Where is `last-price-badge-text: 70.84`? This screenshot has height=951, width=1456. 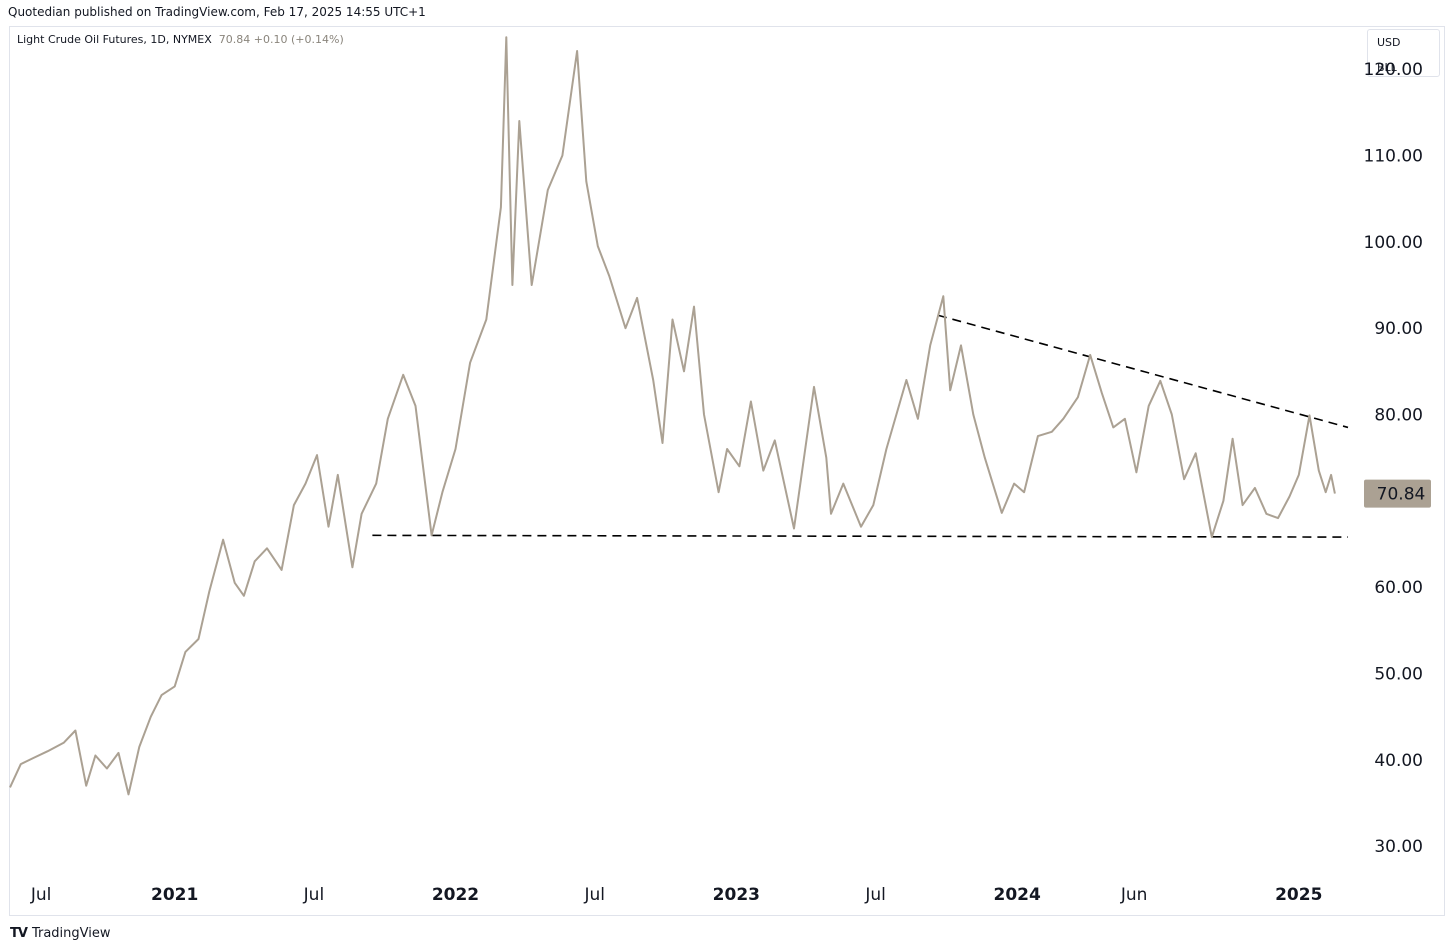
last-price-badge-text: 70.84 is located at coordinates (1401, 495).